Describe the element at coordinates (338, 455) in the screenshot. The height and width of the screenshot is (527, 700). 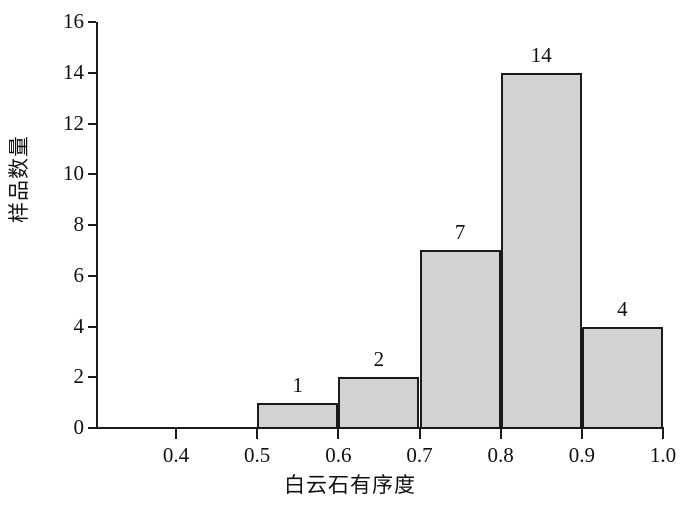
I see `x-tick-label: 0.6` at that location.